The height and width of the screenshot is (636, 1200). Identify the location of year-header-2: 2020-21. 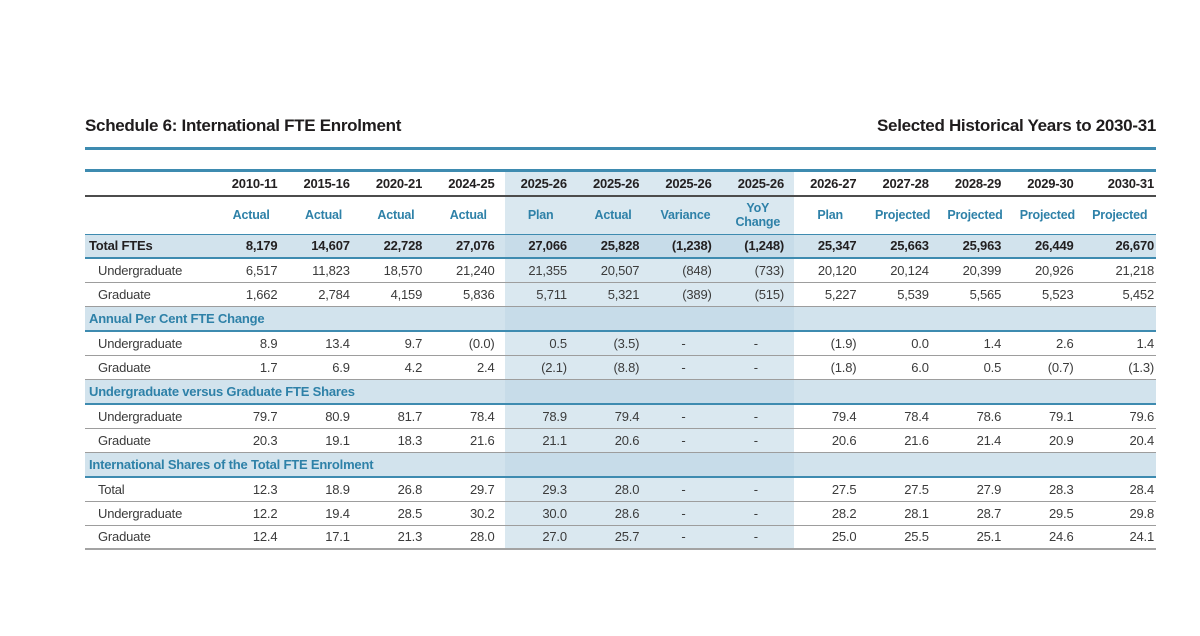
(396, 184).